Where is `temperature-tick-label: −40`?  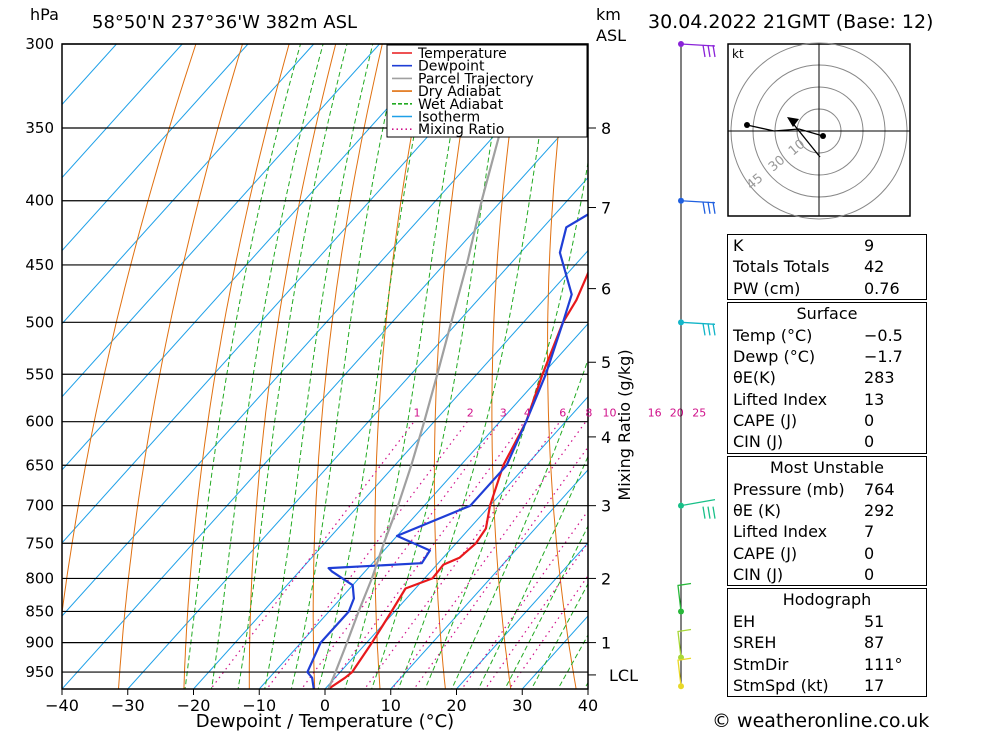
temperature-tick-label: −40 is located at coordinates (62, 705).